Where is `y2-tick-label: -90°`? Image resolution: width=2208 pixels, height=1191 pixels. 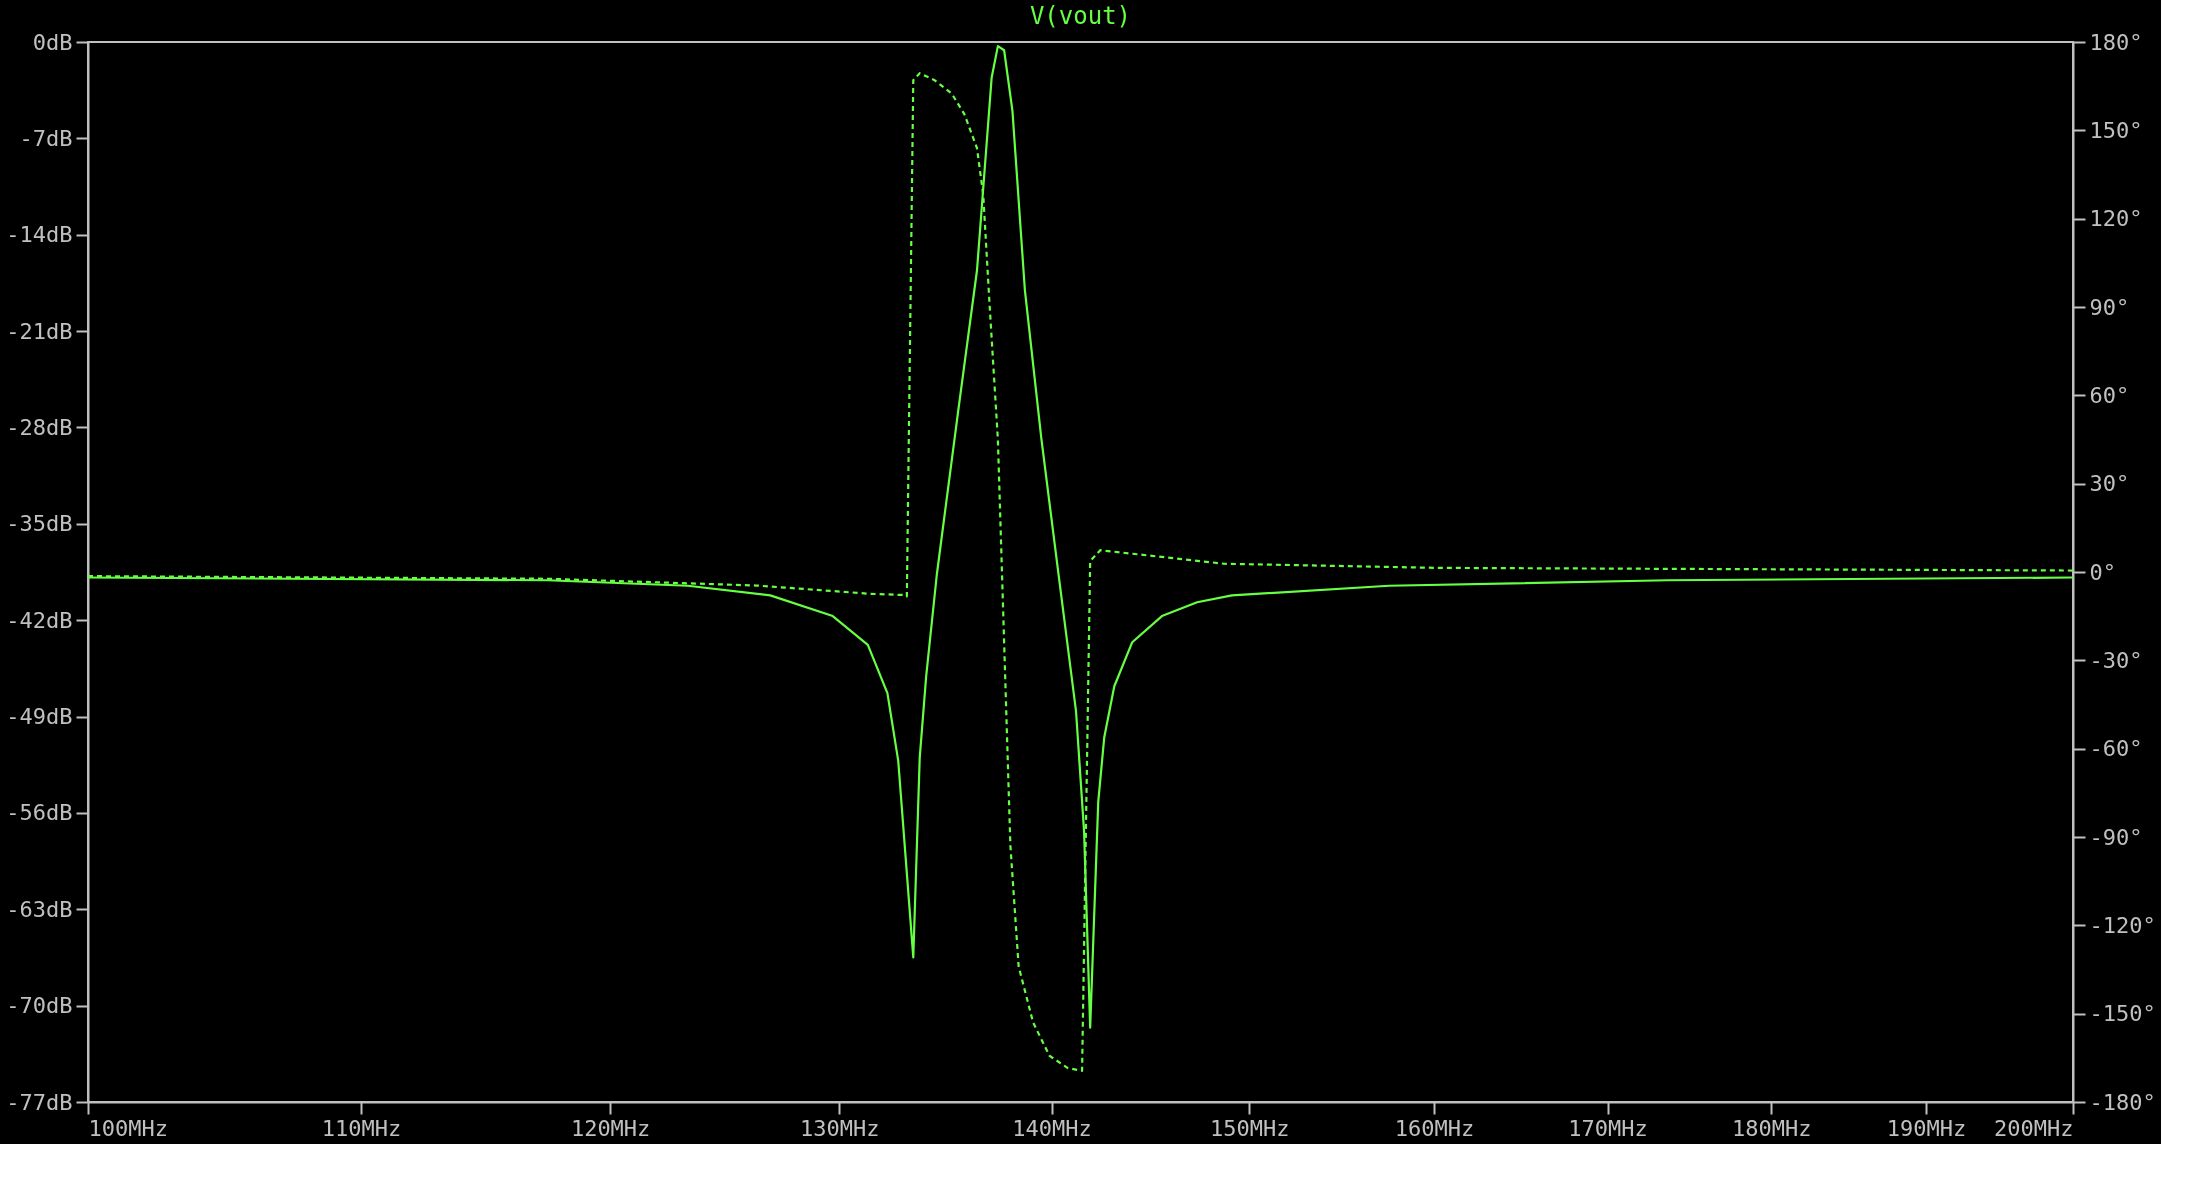 y2-tick-label: -90° is located at coordinates (2116, 837).